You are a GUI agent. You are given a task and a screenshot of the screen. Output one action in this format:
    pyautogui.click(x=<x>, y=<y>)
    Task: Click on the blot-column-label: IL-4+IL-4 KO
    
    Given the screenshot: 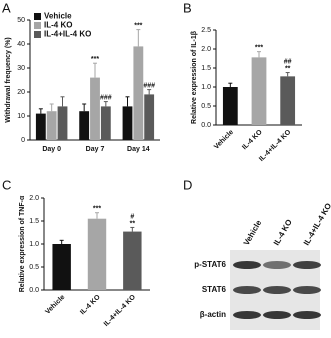 What is the action you would take?
    pyautogui.click(x=316, y=225)
    